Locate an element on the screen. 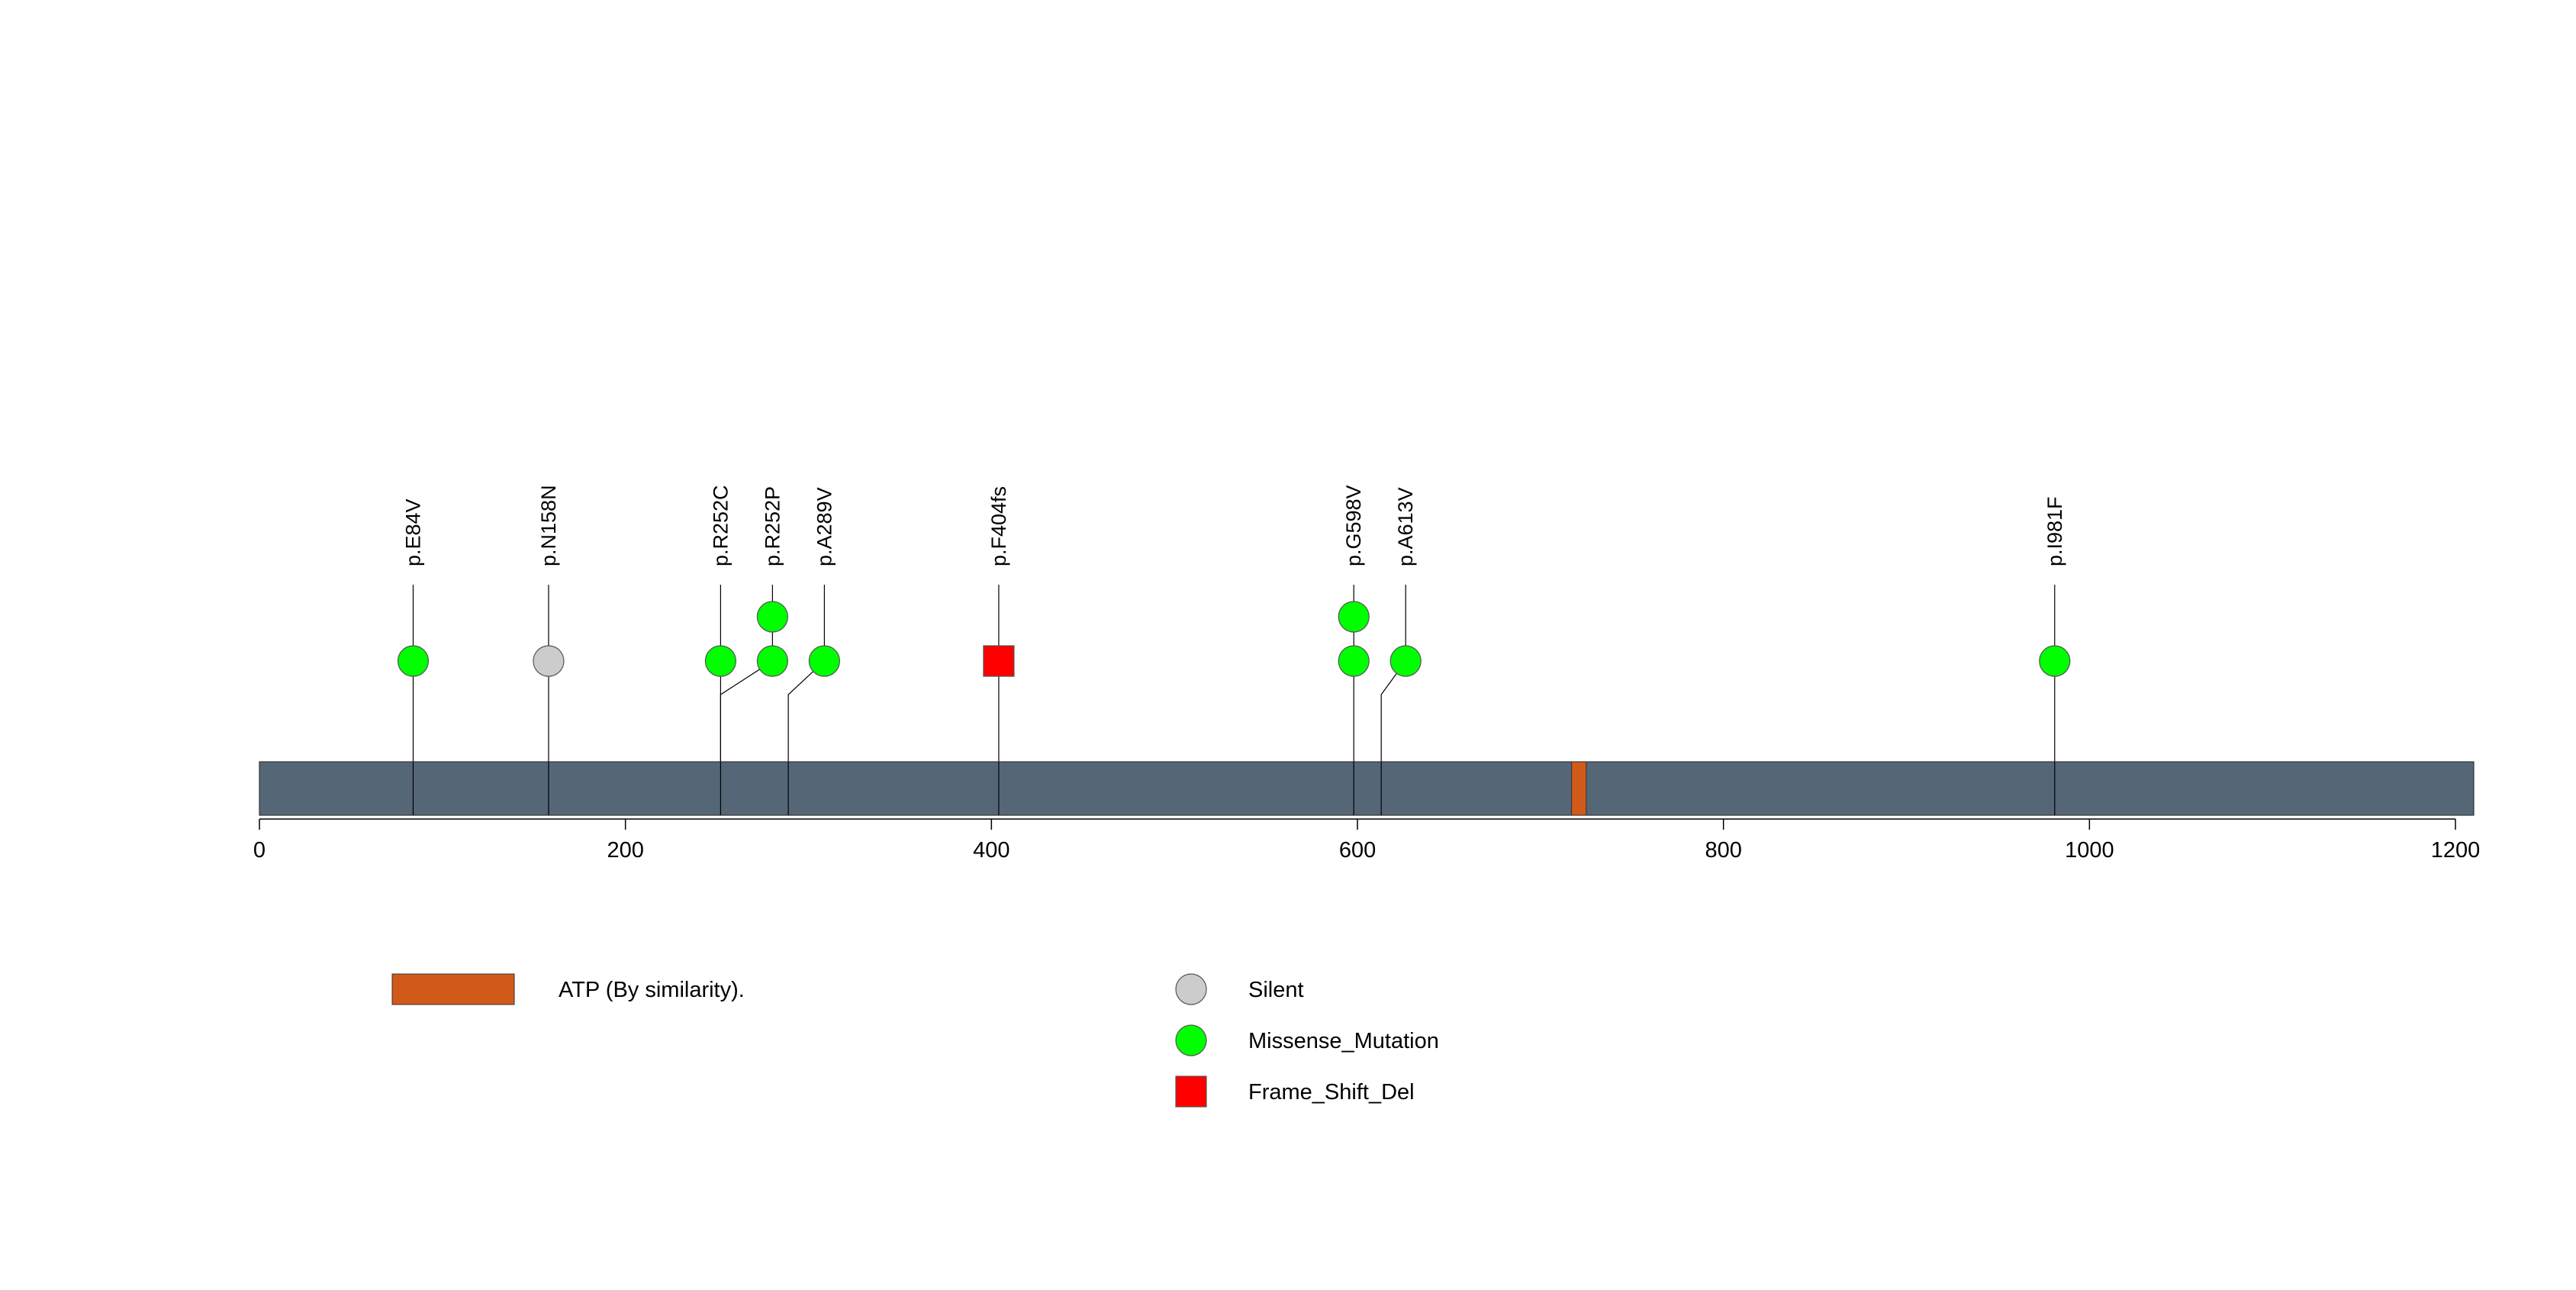 The width and height of the screenshot is (2576, 1290). legend-type-label-0: Silent is located at coordinates (1276, 990).